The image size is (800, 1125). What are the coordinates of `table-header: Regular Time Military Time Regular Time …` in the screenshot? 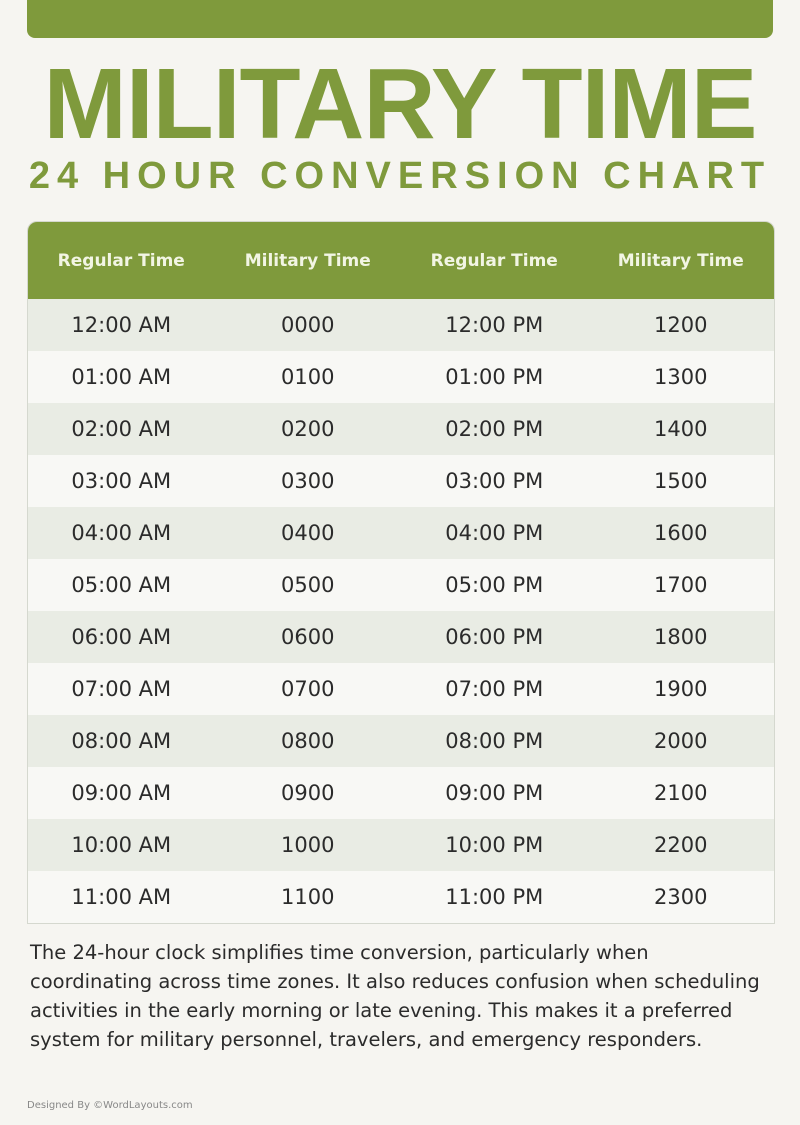 It's located at (401, 260).